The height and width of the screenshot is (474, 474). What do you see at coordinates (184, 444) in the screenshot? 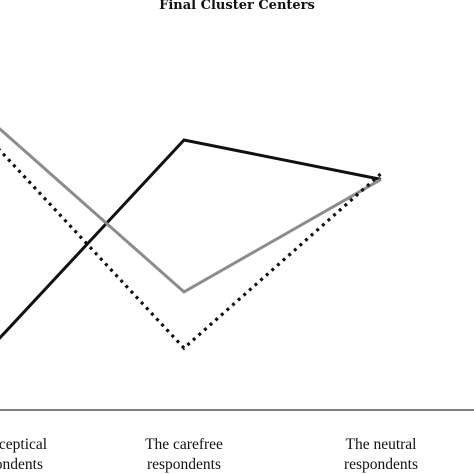
I see `x-tick-label-line: The carefree` at bounding box center [184, 444].